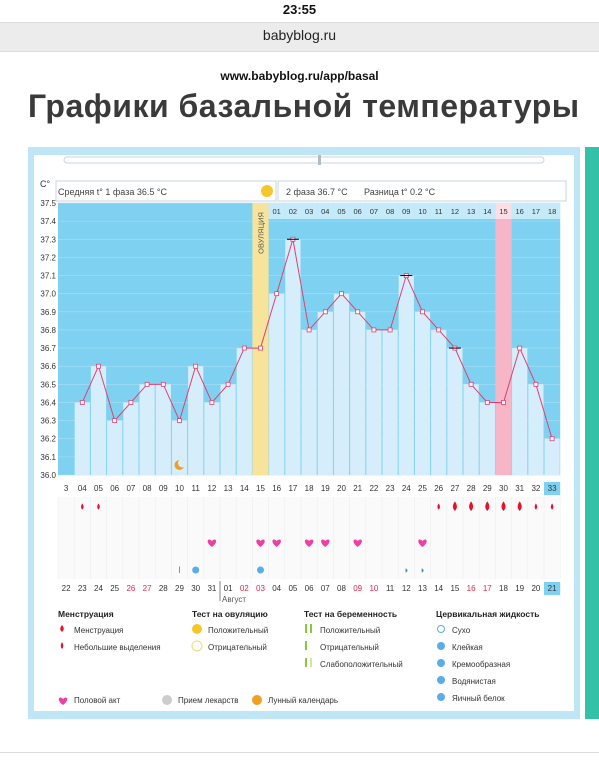 Image resolution: width=599 pixels, height=770 pixels. I want to click on y-tick-label: 36.9, so click(48, 312).